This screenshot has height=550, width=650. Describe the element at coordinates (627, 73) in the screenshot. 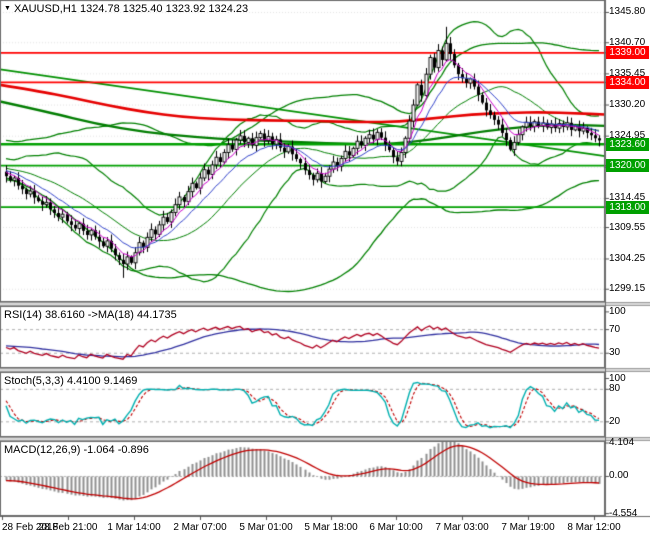

I see `price-axis-label: 1335.45` at that location.